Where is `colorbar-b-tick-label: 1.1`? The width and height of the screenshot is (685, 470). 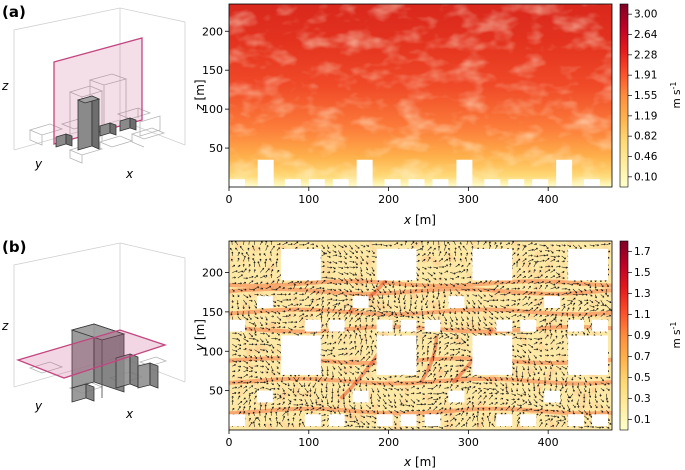
colorbar-b-tick-label: 1.1 is located at coordinates (642, 315).